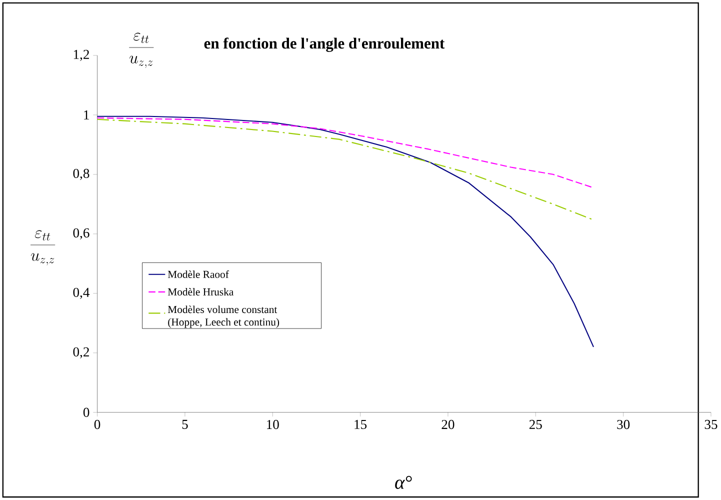  I want to click on y-tick-label: 0,6, so click(81, 234).